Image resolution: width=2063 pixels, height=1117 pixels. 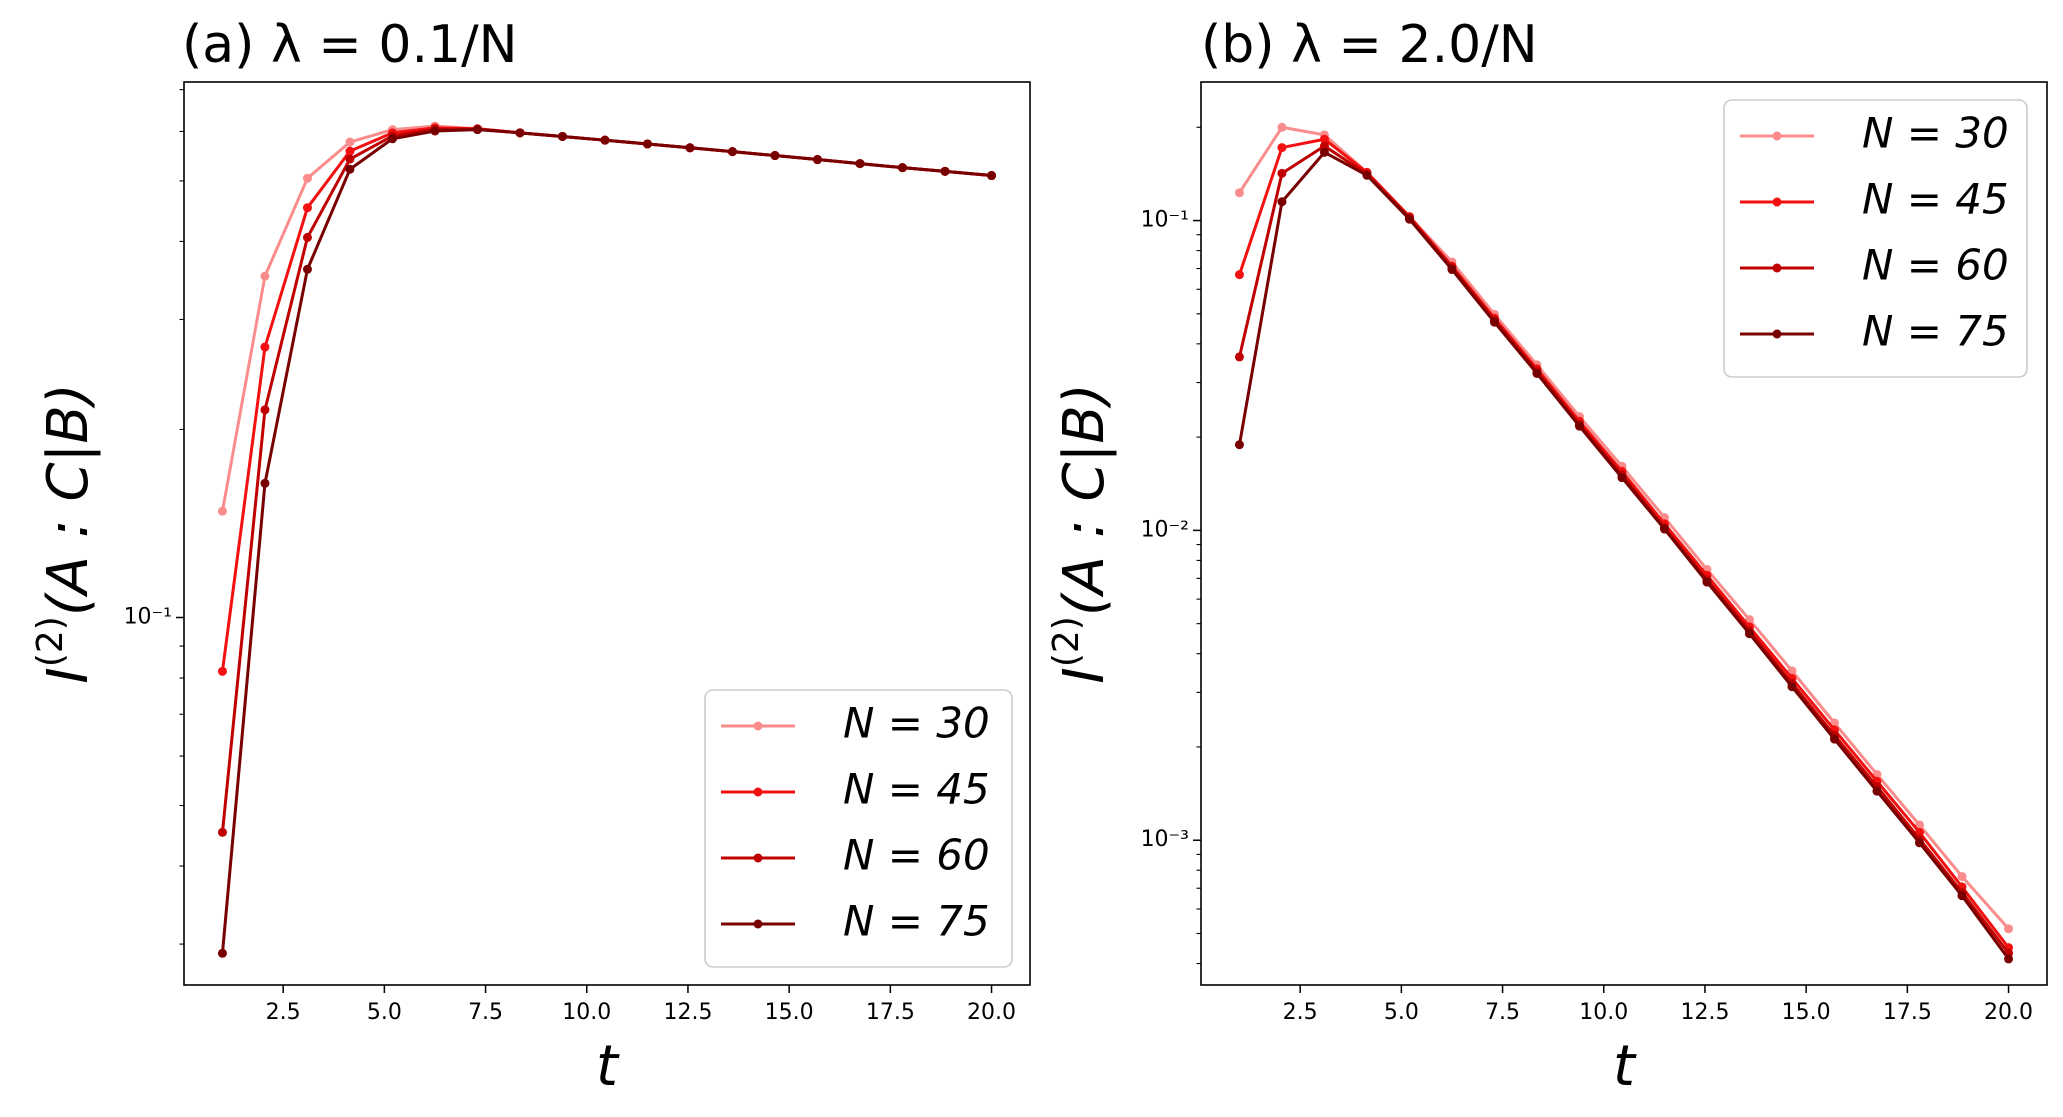 I want to click on y-tick-label: 10⁻³, so click(x=1165, y=839).